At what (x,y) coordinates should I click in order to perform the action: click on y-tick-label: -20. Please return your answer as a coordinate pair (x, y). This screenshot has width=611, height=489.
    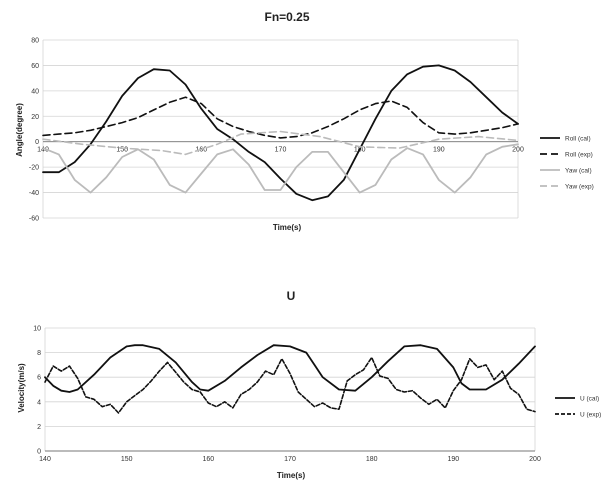
    Looking at the image, I should click on (34, 168).